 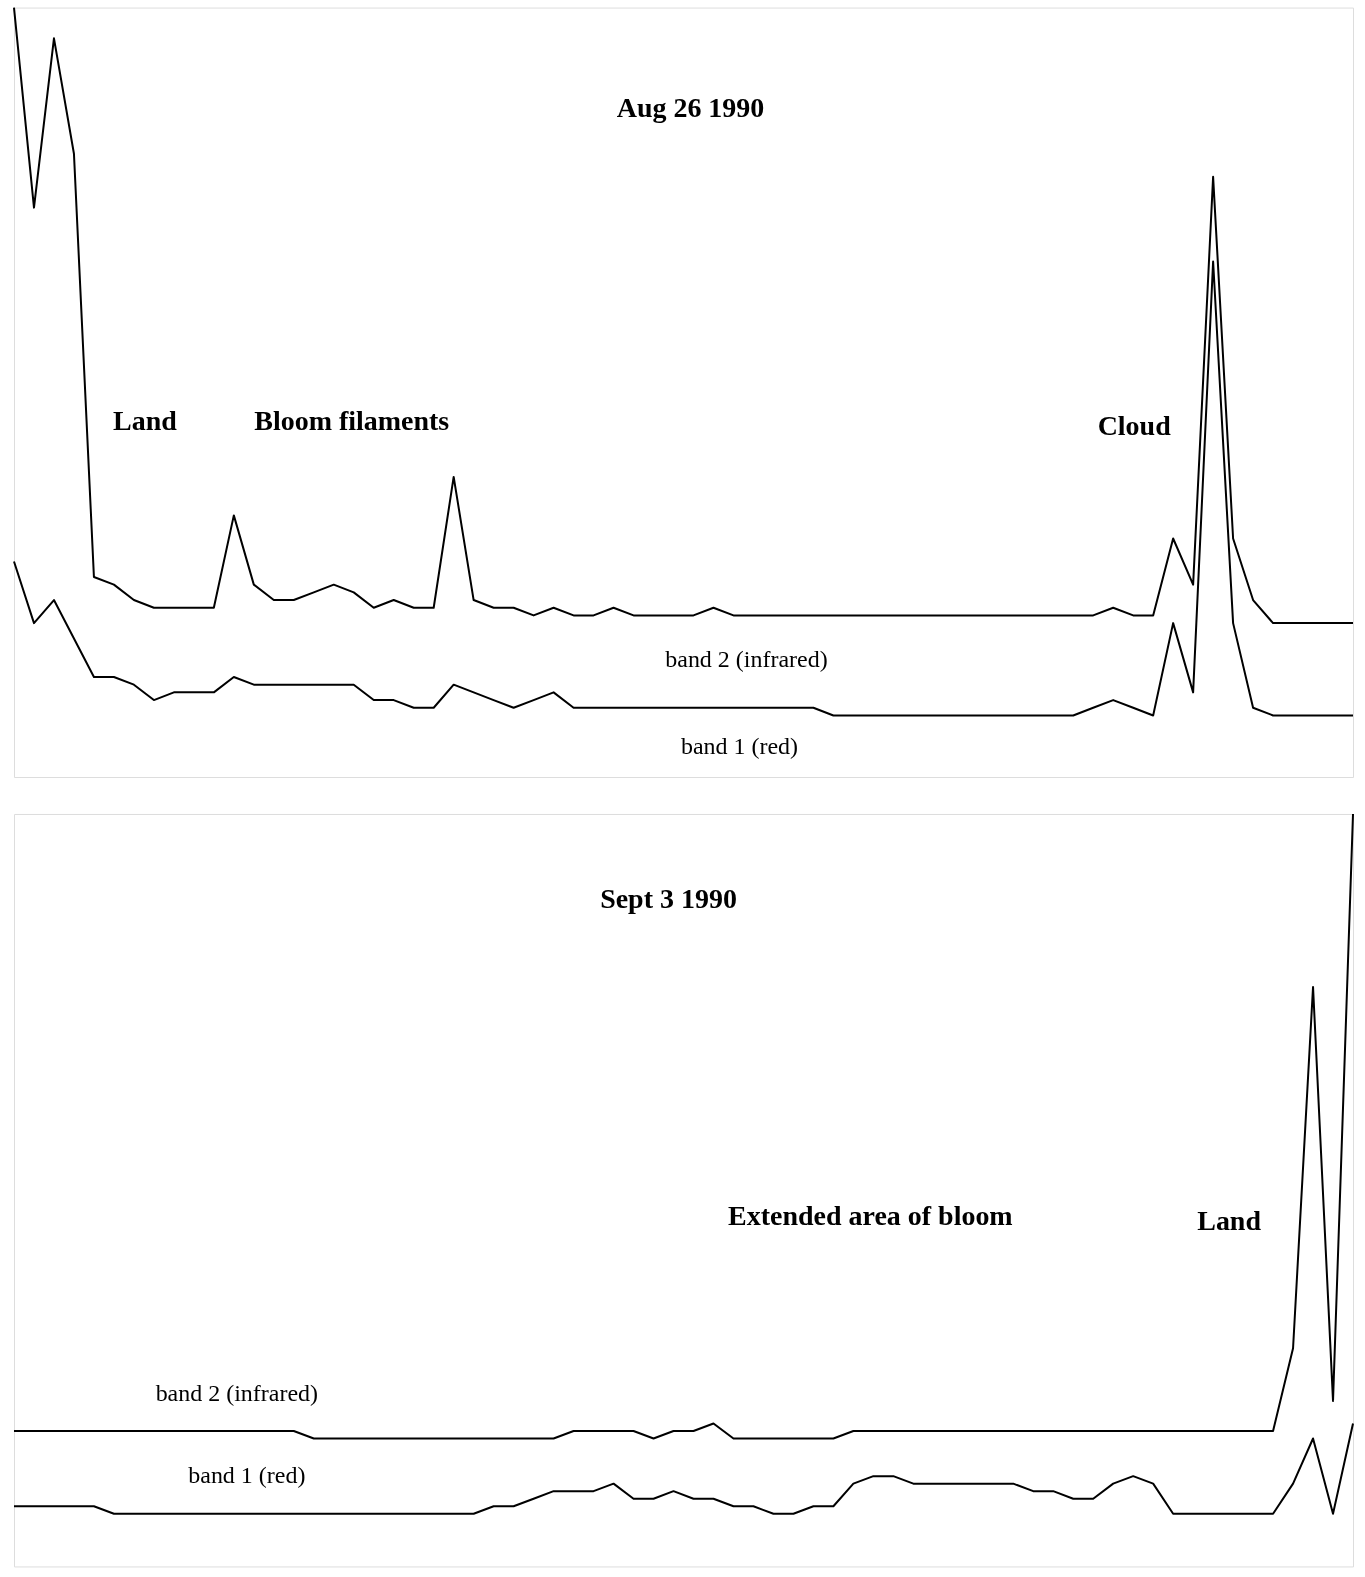 What do you see at coordinates (668, 898) in the screenshot?
I see `text: Sept 3 1990` at bounding box center [668, 898].